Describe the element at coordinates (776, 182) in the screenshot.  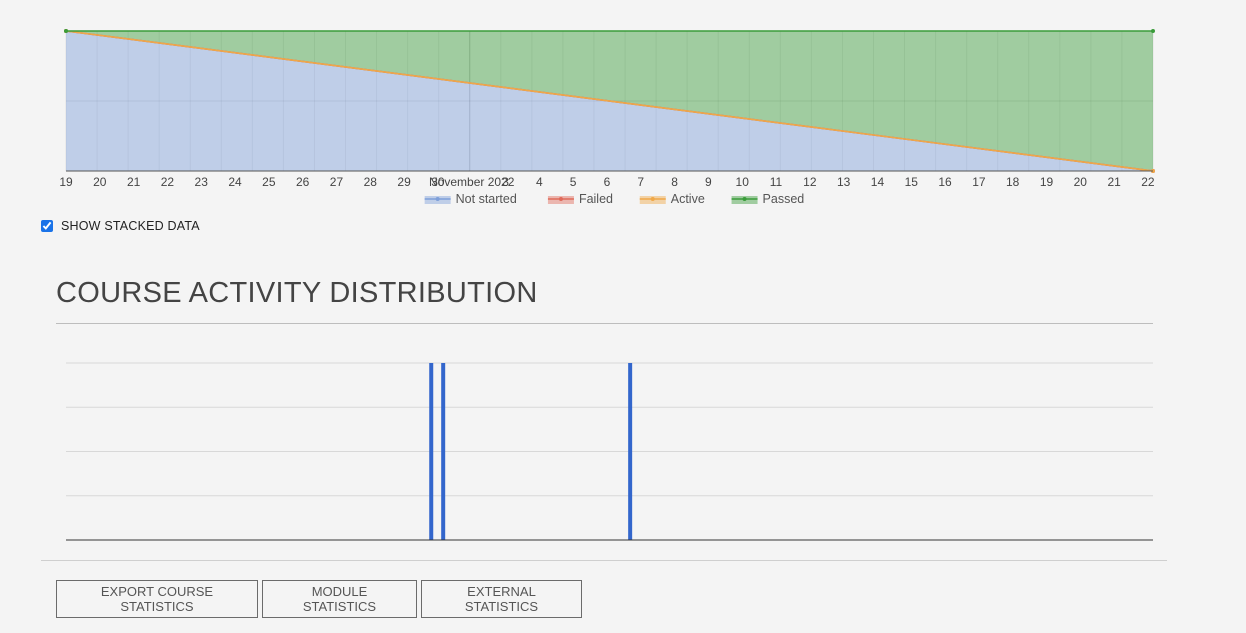
I see `x-tick-label: 11` at that location.